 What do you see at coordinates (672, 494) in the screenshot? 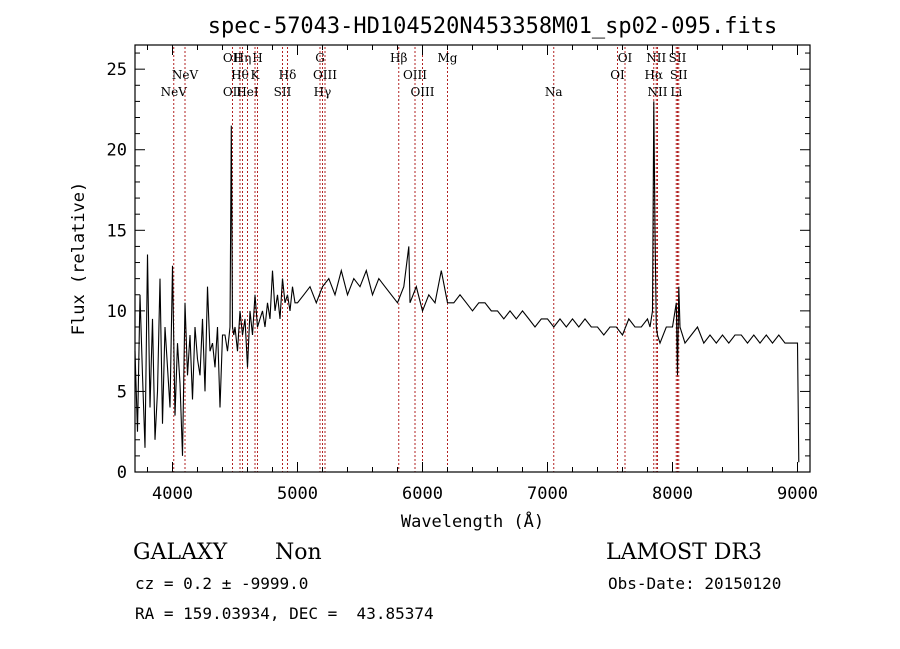
I see `x-tick-label: 8000` at bounding box center [672, 494].